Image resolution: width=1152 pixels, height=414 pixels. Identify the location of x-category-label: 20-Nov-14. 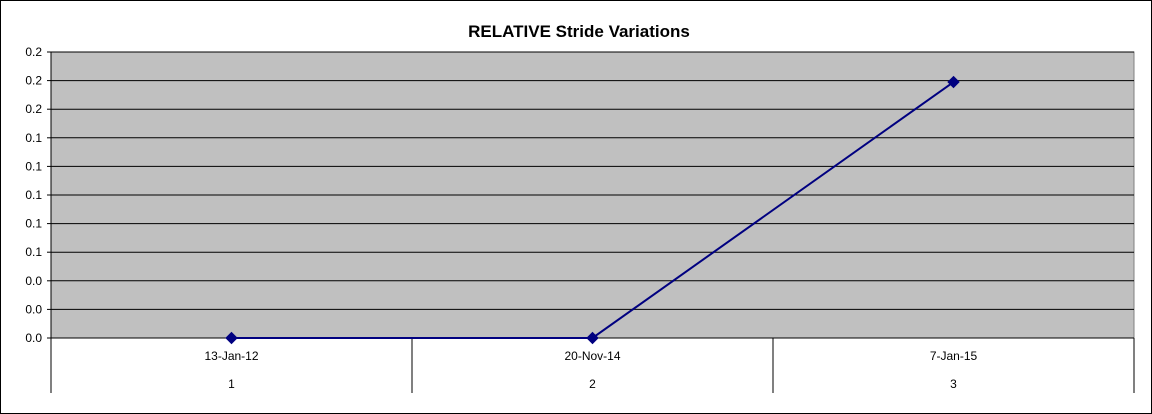
(592, 356).